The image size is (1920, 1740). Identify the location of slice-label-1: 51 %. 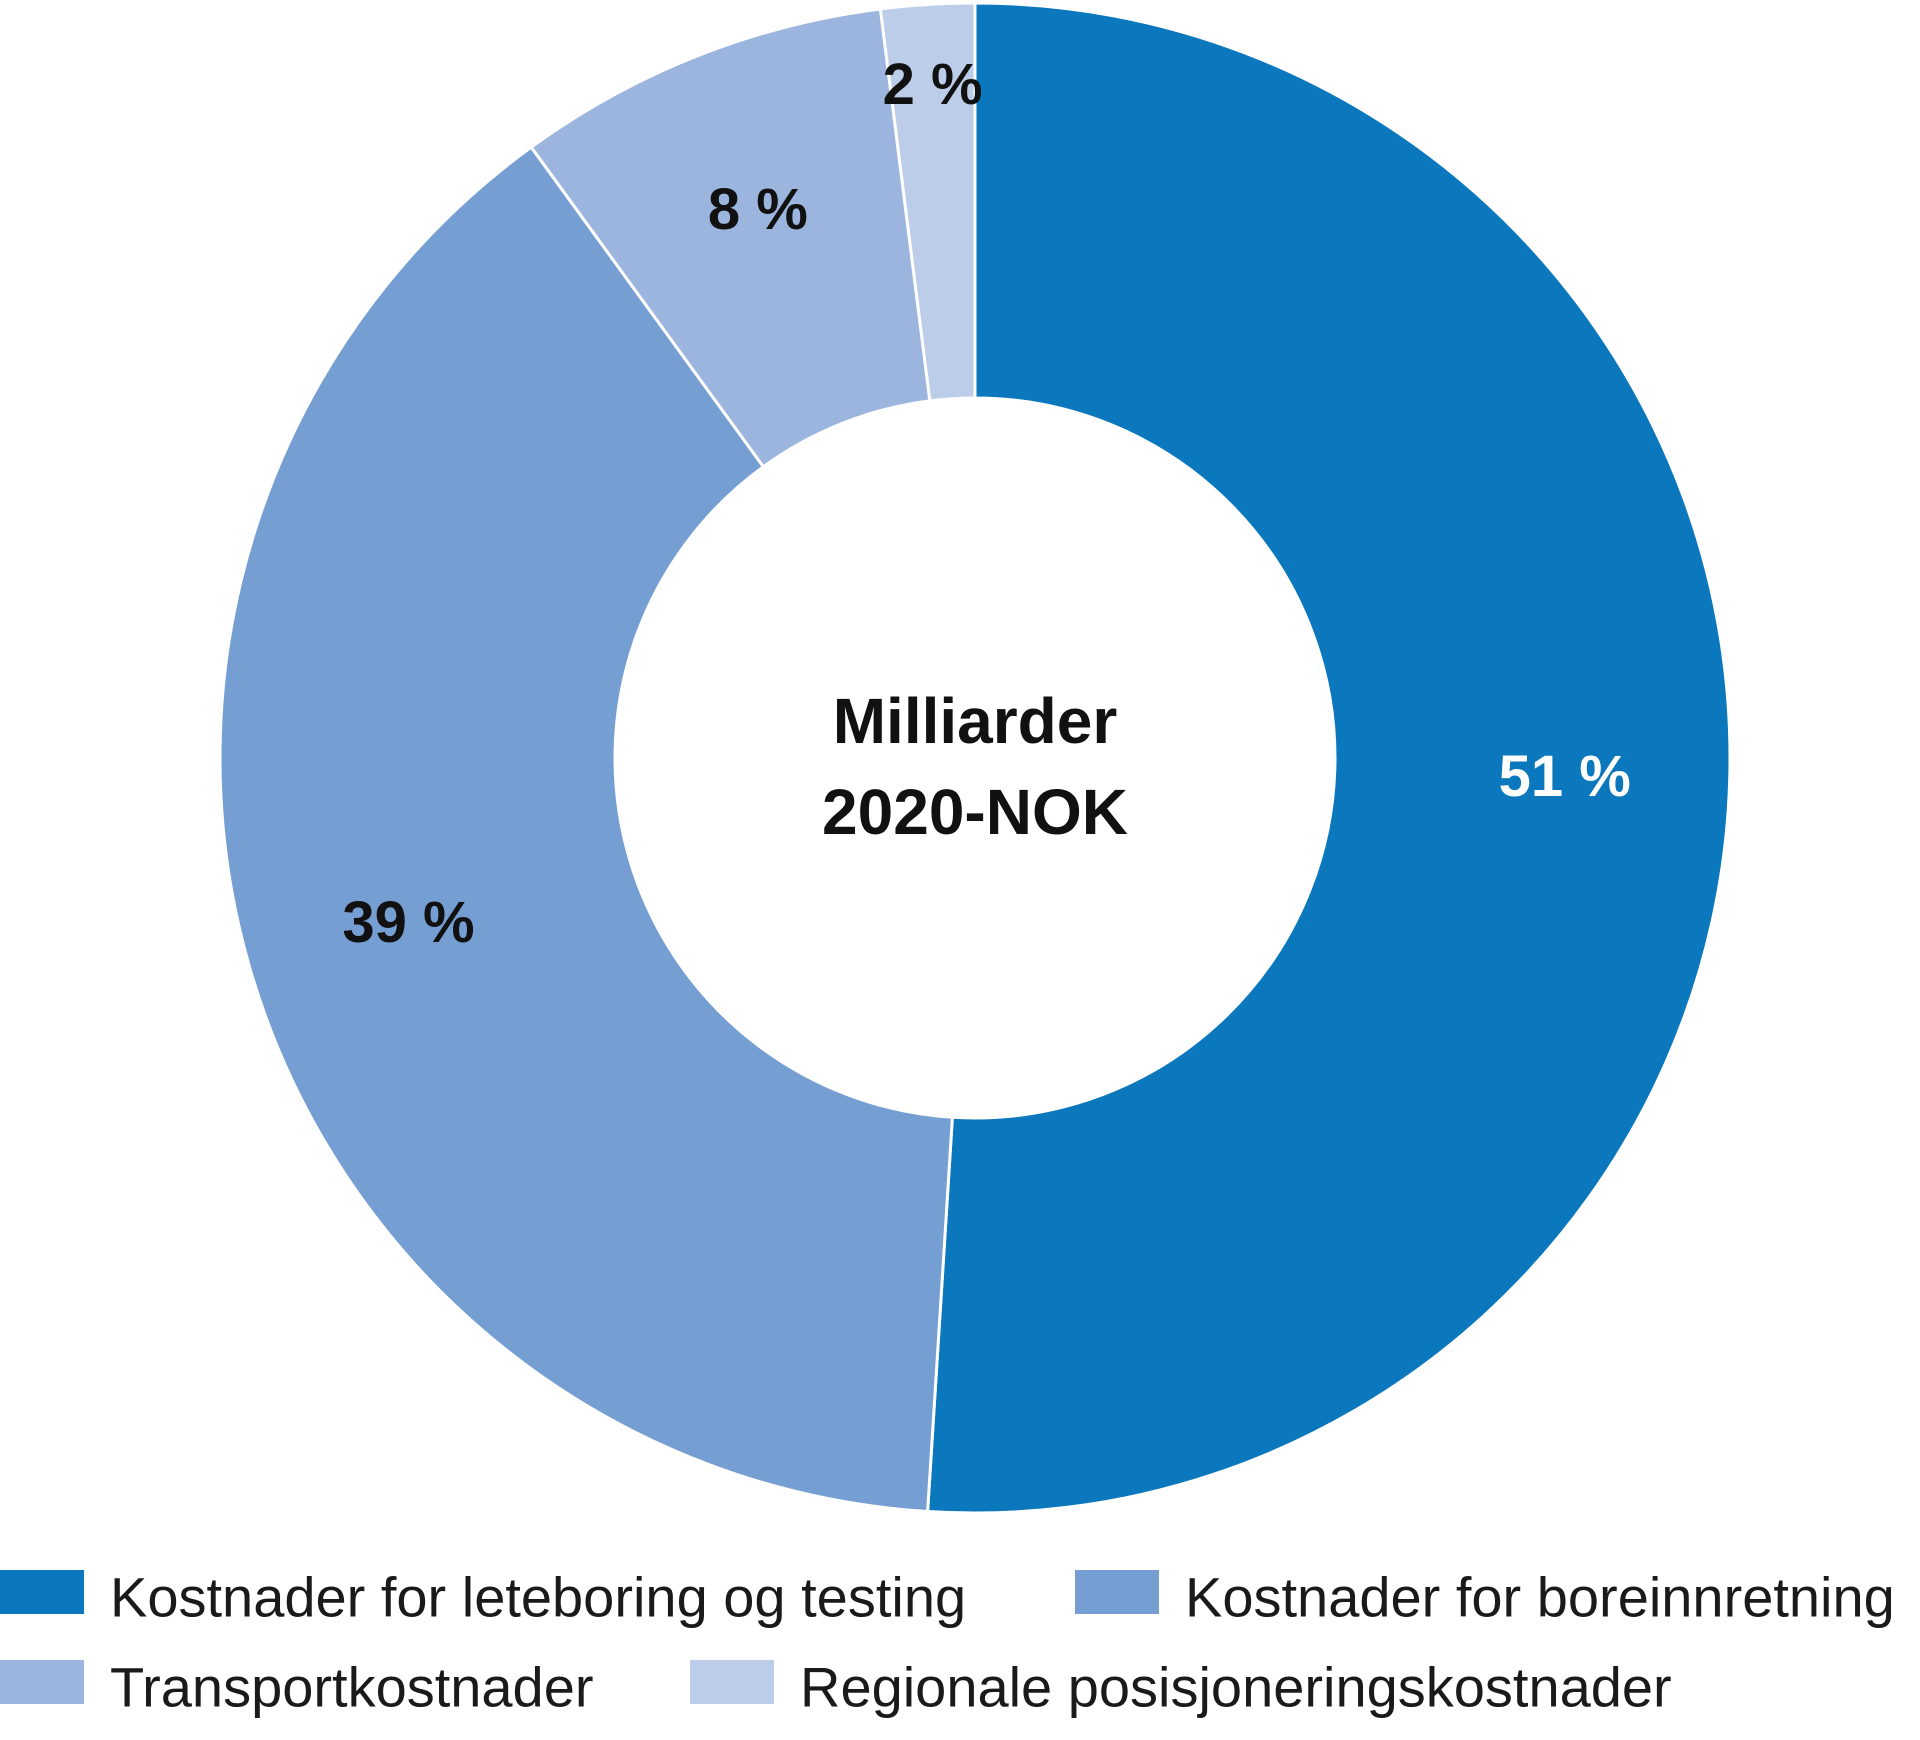
(1565, 776).